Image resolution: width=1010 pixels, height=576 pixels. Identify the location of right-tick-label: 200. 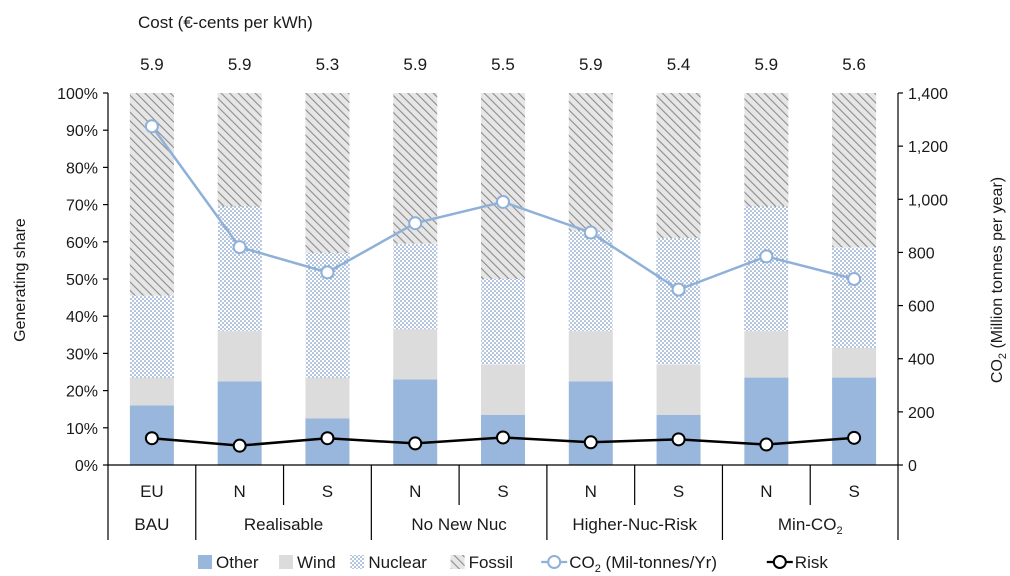
(921, 413).